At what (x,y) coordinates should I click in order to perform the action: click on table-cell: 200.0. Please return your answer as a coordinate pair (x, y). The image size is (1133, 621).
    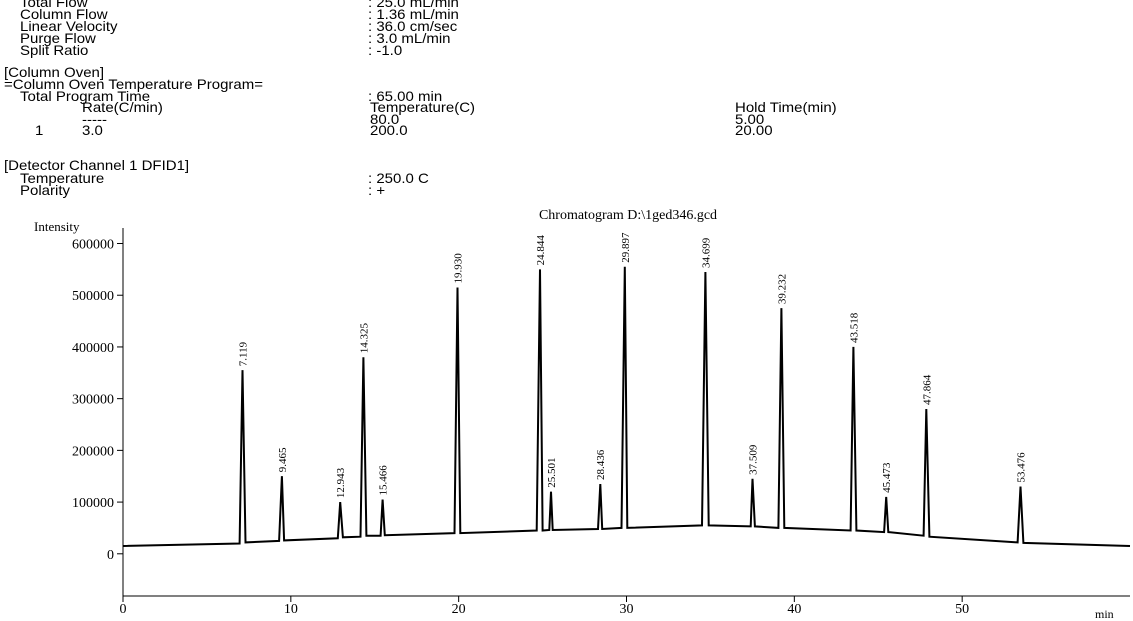
    Looking at the image, I should click on (389, 131).